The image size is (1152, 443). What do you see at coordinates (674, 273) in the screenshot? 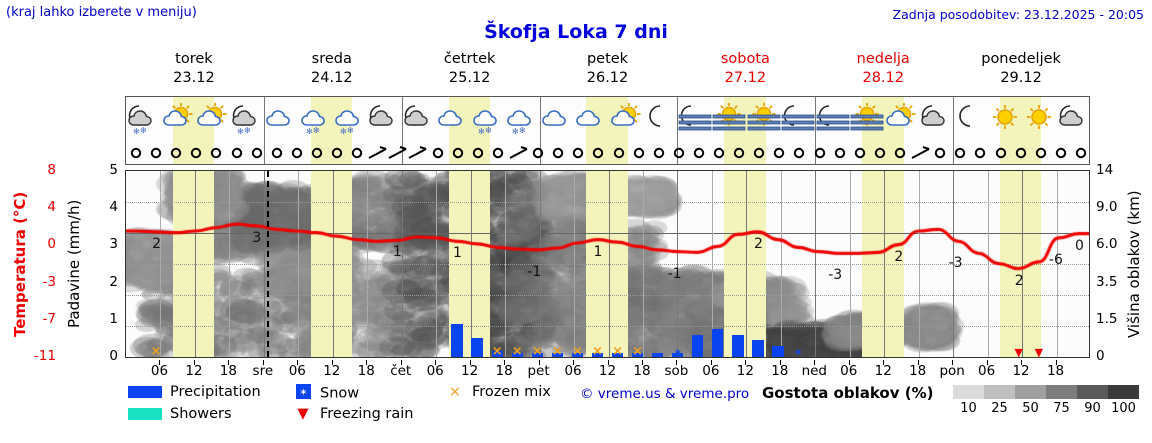
I see `temperature-value-label: -1` at bounding box center [674, 273].